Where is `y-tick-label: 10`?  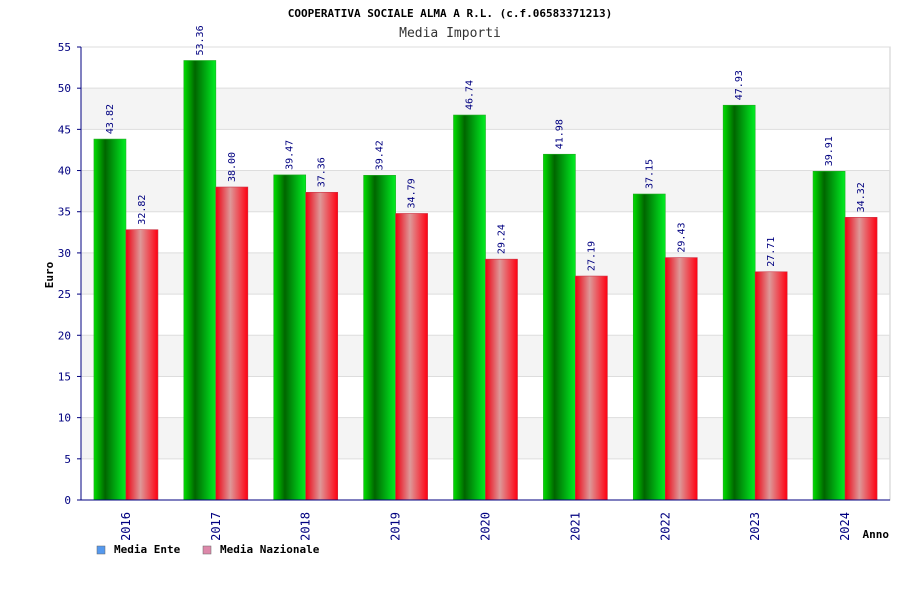
y-tick-label: 10 is located at coordinates (64, 418).